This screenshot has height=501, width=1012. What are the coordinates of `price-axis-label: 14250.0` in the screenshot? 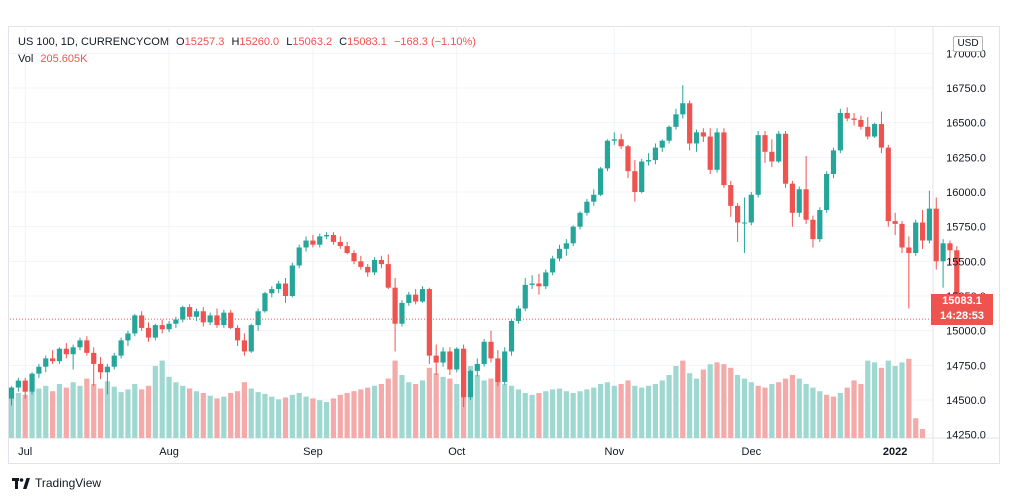 It's located at (966, 436).